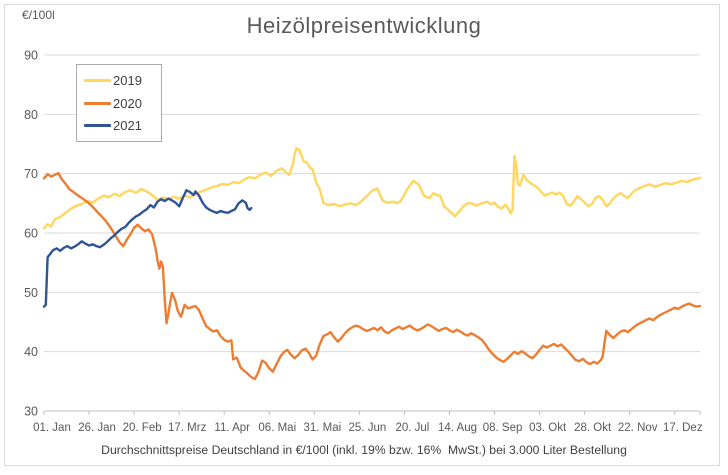 The image size is (728, 475). I want to click on x-tick-label: 31. Mai, so click(322, 428).